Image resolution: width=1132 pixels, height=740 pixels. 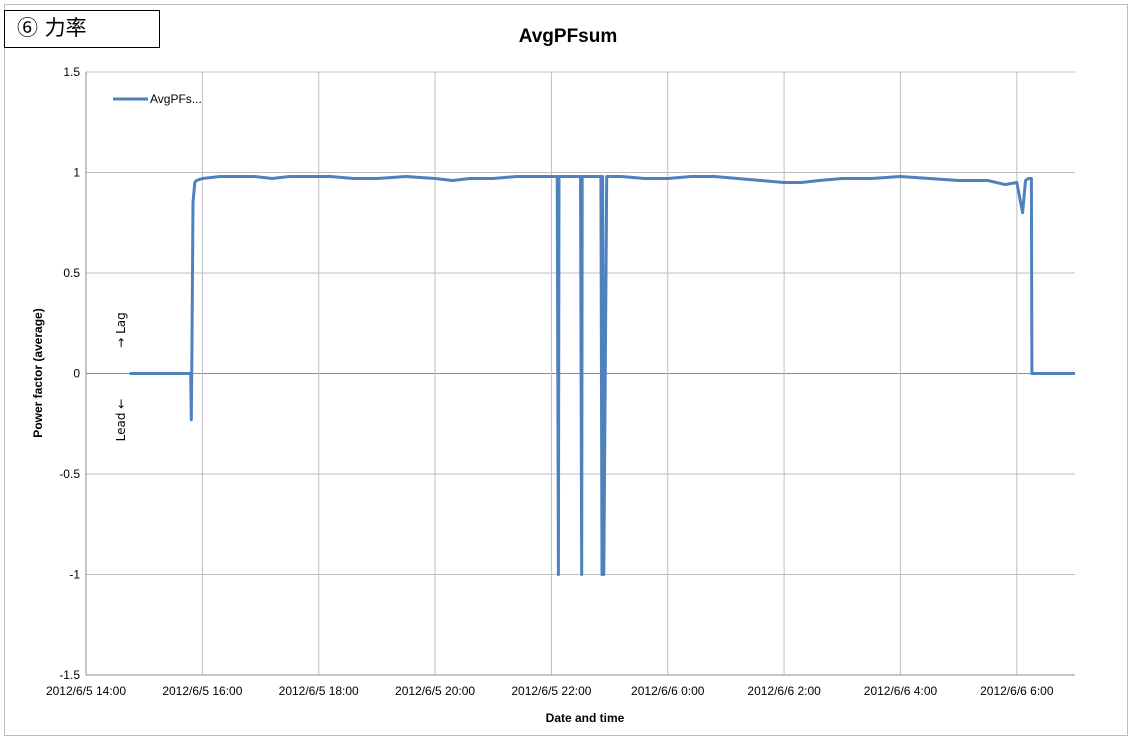 What do you see at coordinates (69, 474) in the screenshot?
I see `y-tick-label: -0.5` at bounding box center [69, 474].